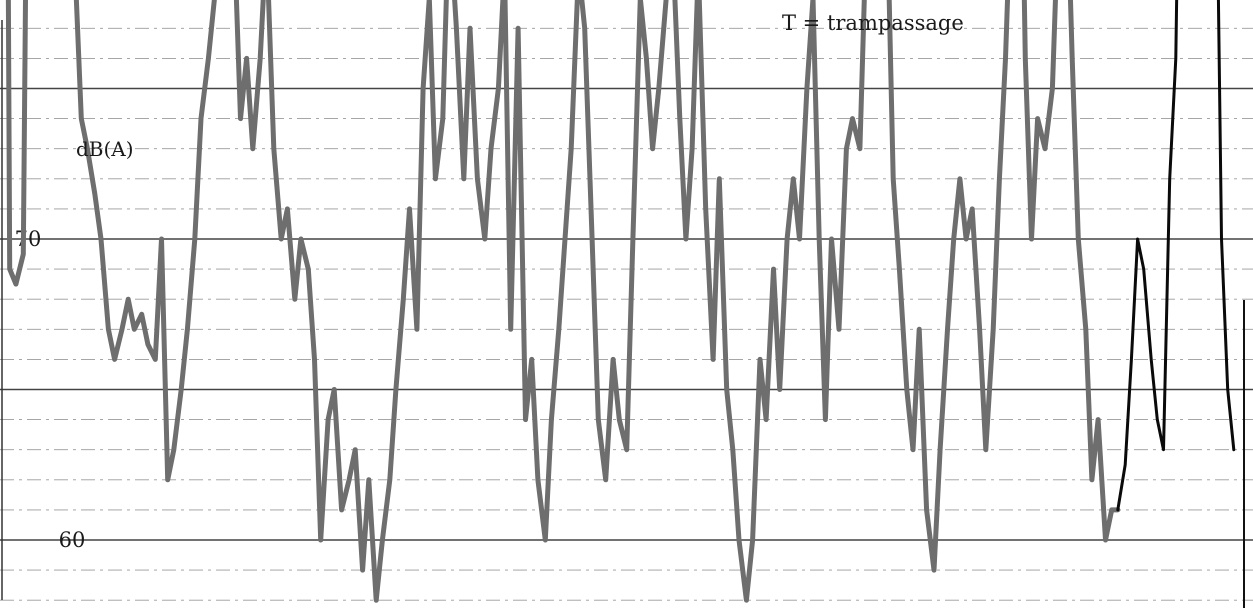 This screenshot has height=608, width=1253. What do you see at coordinates (50, 389) in the screenshot?
I see `y-axis-ticks: 9490807060` at bounding box center [50, 389].